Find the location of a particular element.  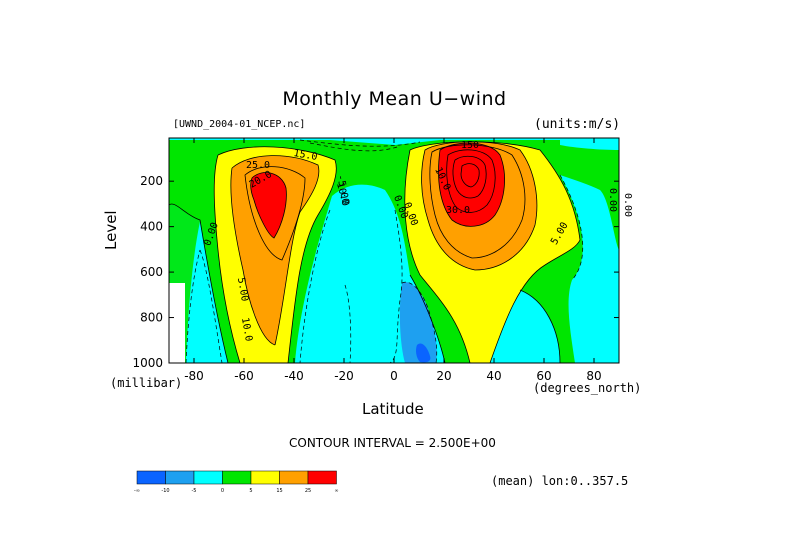

colorbar-tick-label: -10 is located at coordinates (165, 491).